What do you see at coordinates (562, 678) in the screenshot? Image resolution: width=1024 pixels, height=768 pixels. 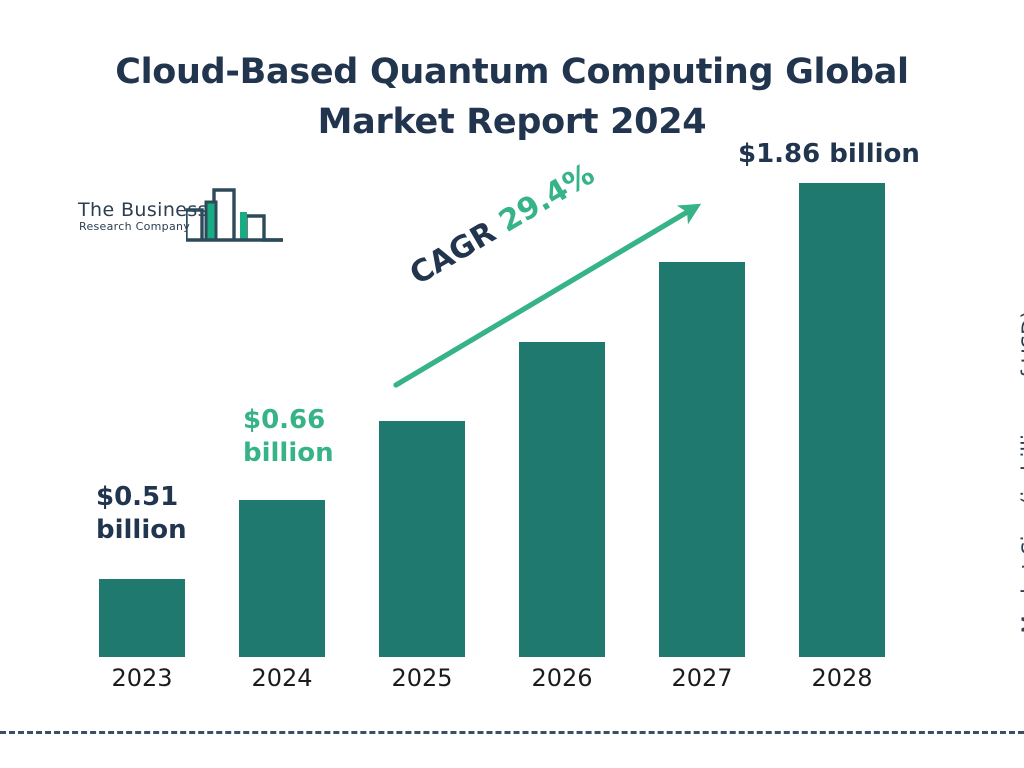 I see `xtick-2026: 2026` at bounding box center [562, 678].